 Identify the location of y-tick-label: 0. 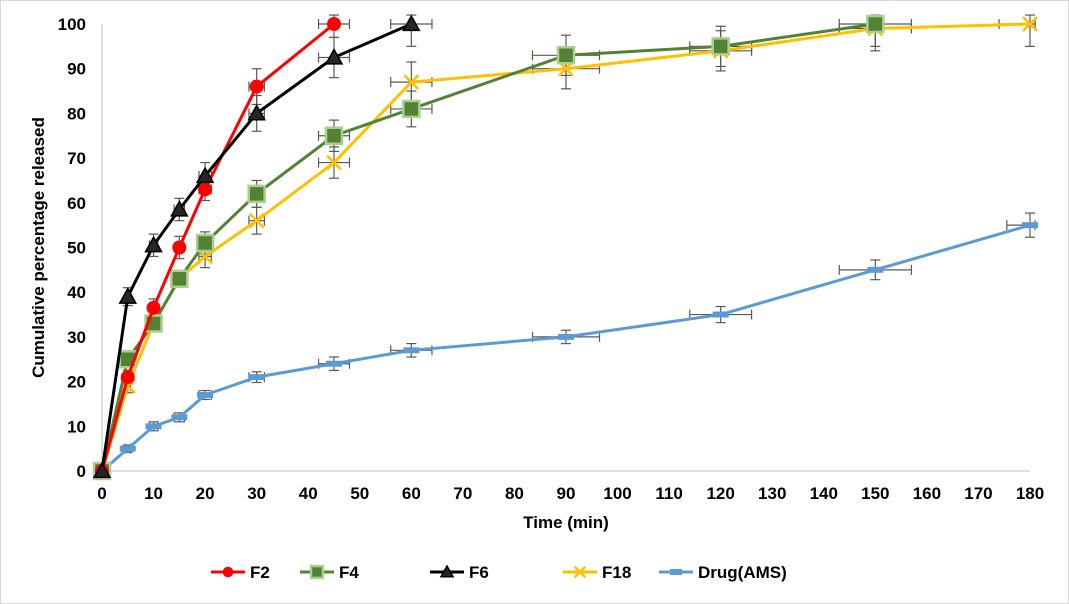
(81, 471).